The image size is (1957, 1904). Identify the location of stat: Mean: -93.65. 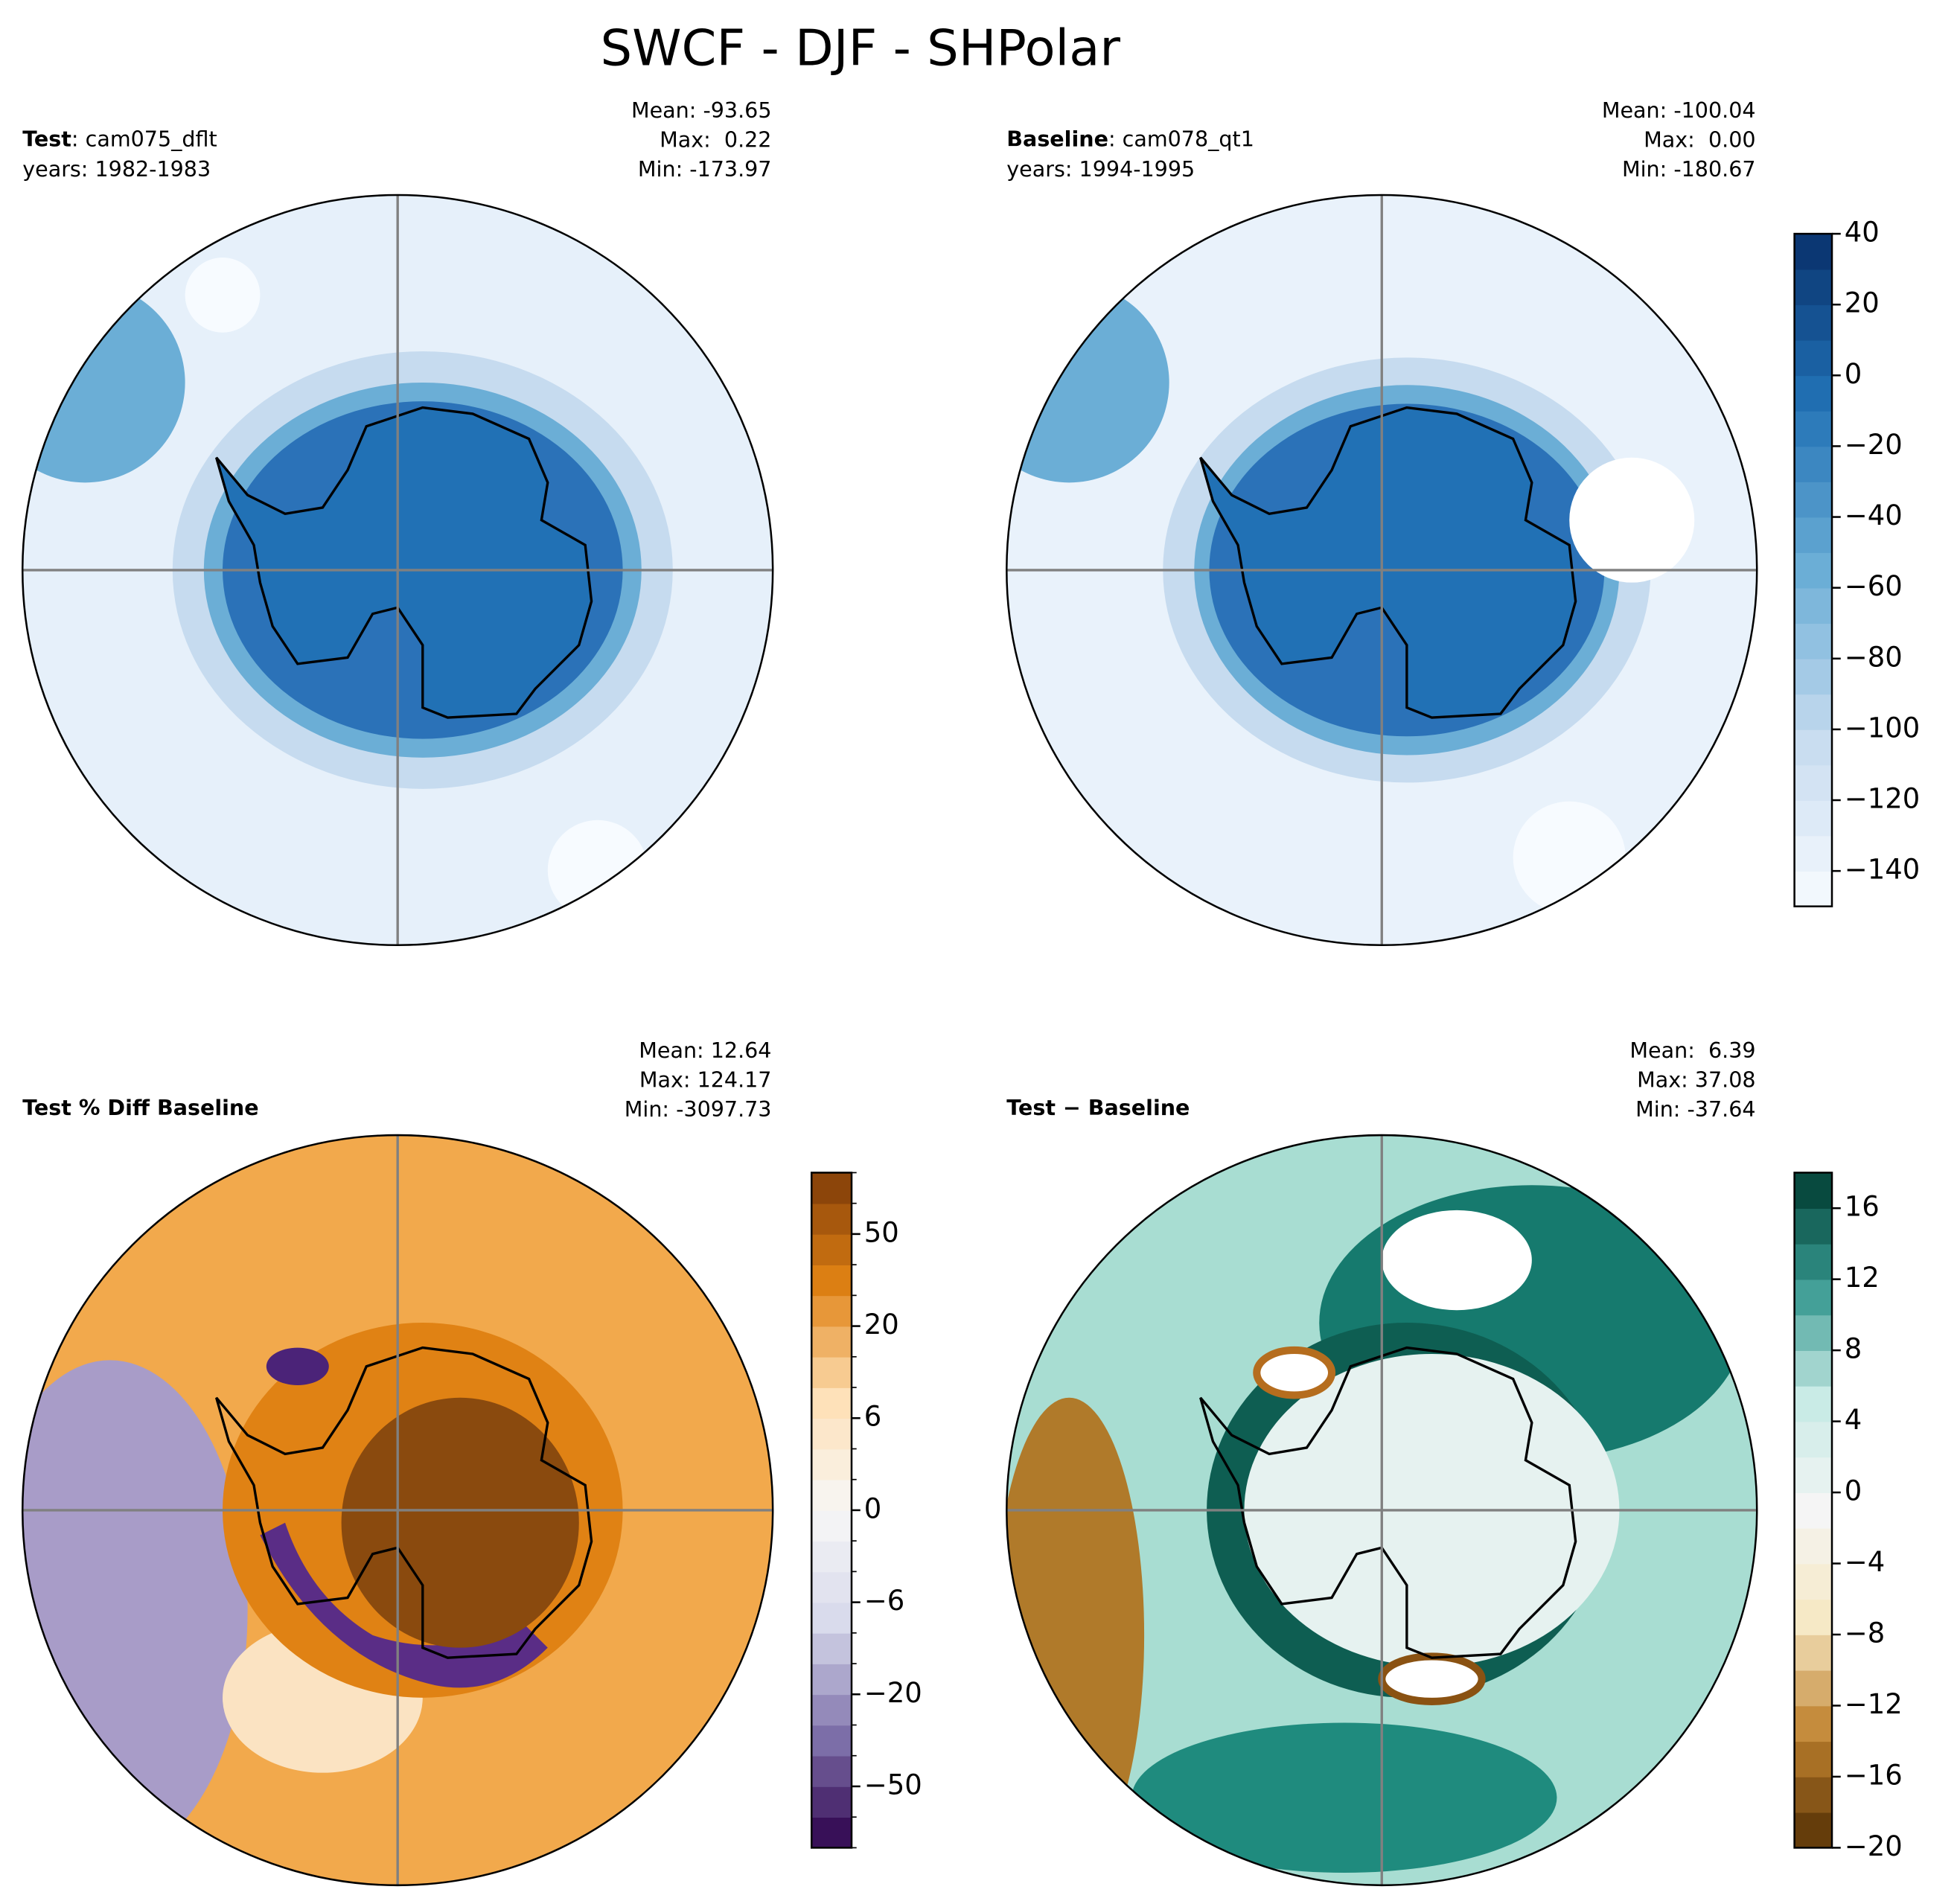
(701, 110).